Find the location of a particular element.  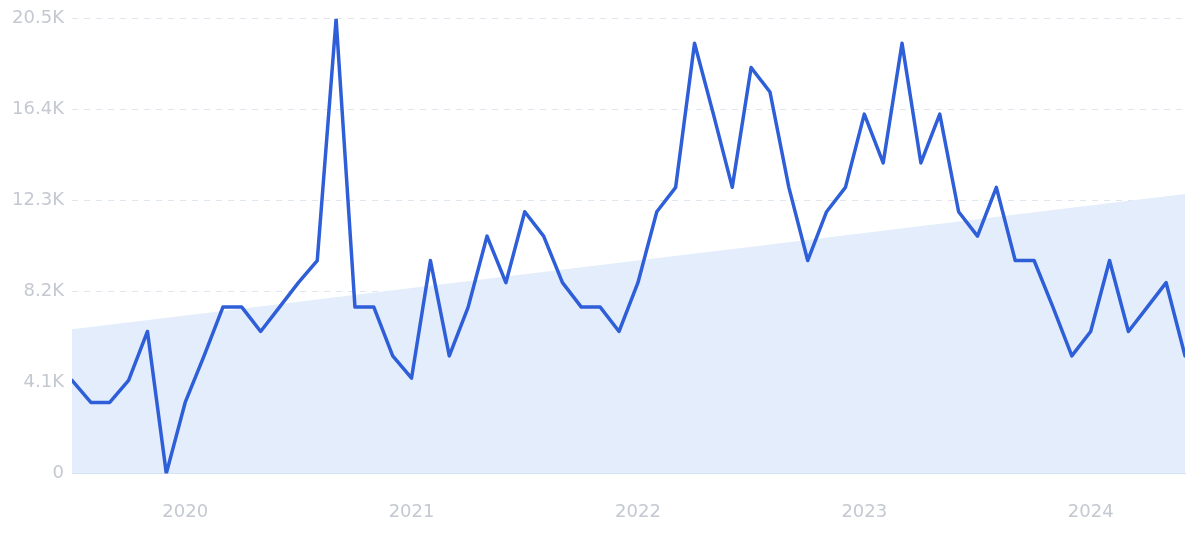

y-tick-label: 20.5K is located at coordinates (39, 17).